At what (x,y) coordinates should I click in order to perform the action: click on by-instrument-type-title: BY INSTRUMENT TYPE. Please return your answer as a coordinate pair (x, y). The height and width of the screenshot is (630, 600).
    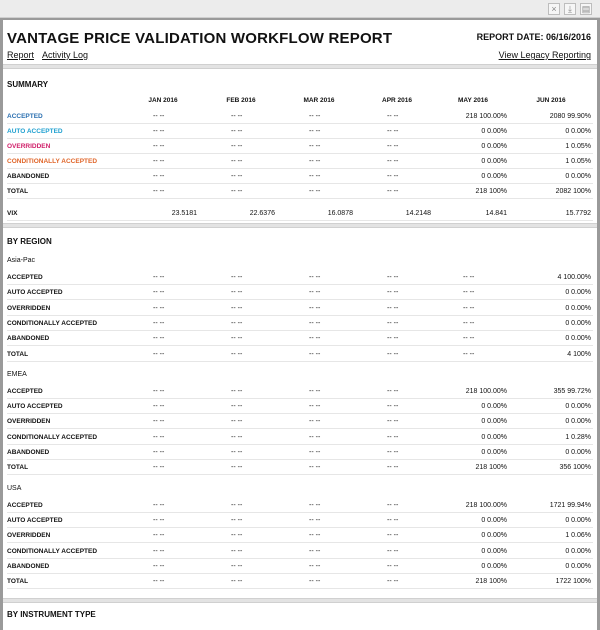
    Looking at the image, I should click on (51, 615).